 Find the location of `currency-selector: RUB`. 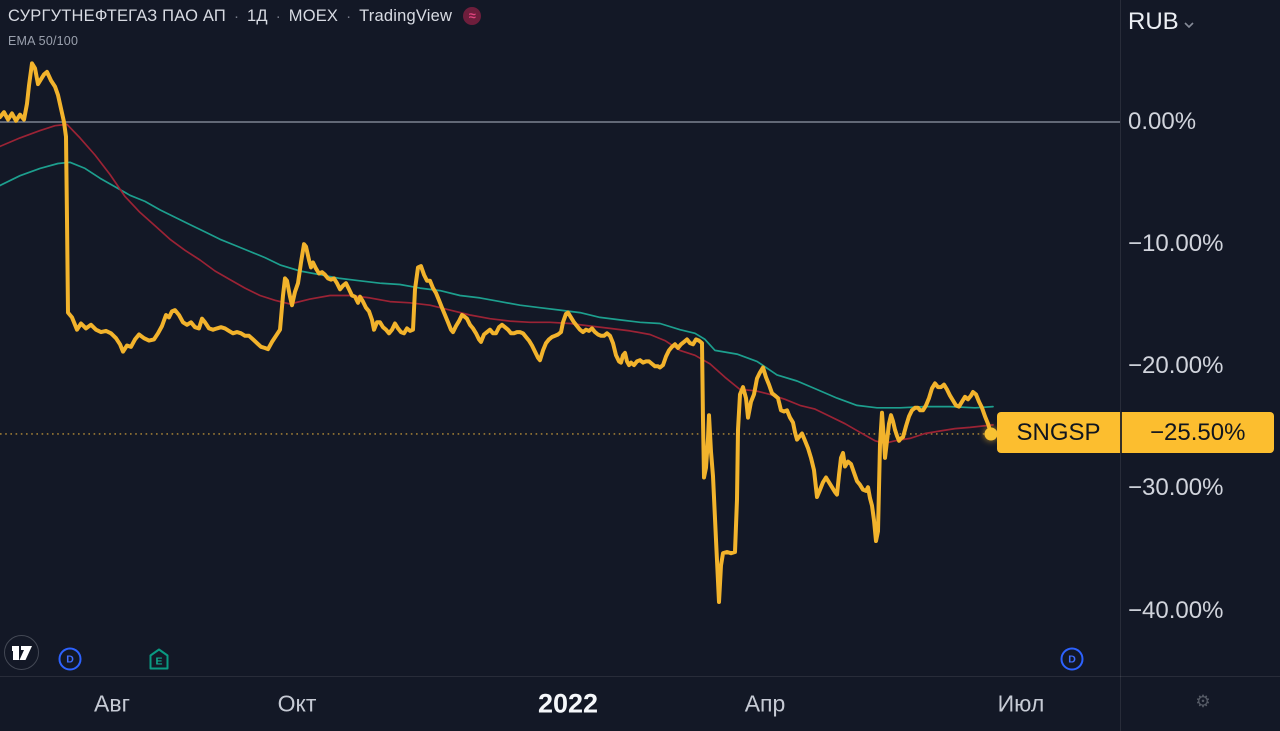

currency-selector: RUB is located at coordinates (1161, 22).